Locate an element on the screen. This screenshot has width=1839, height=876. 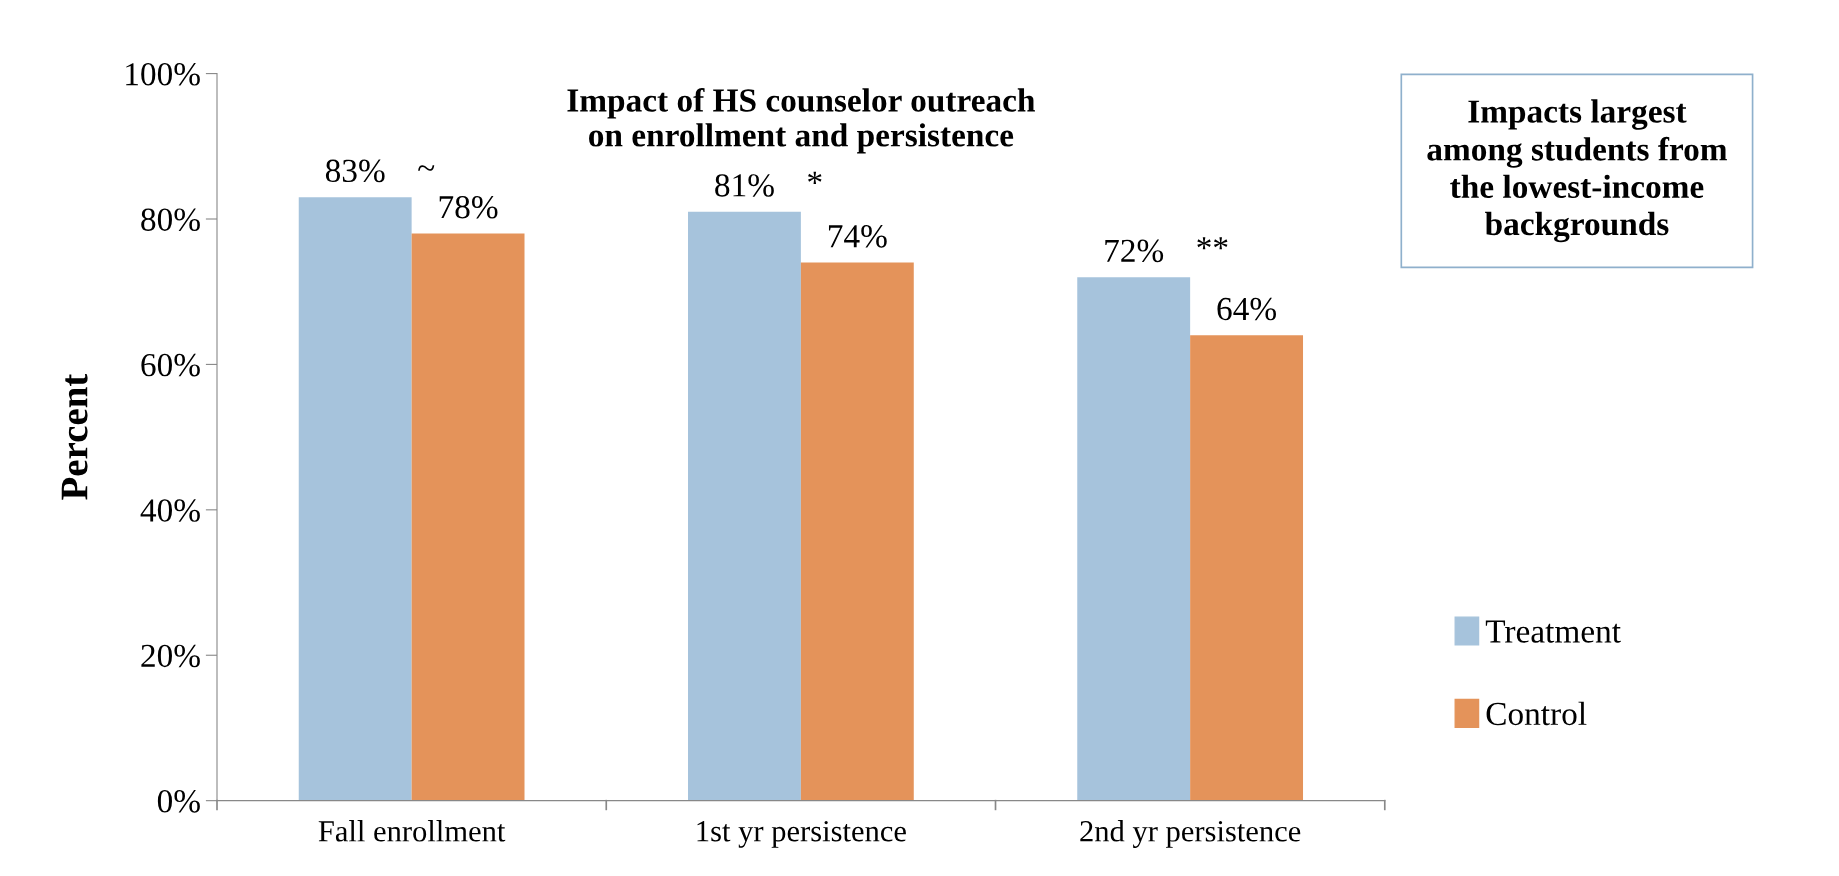
data-label: 64% is located at coordinates (1246, 309).